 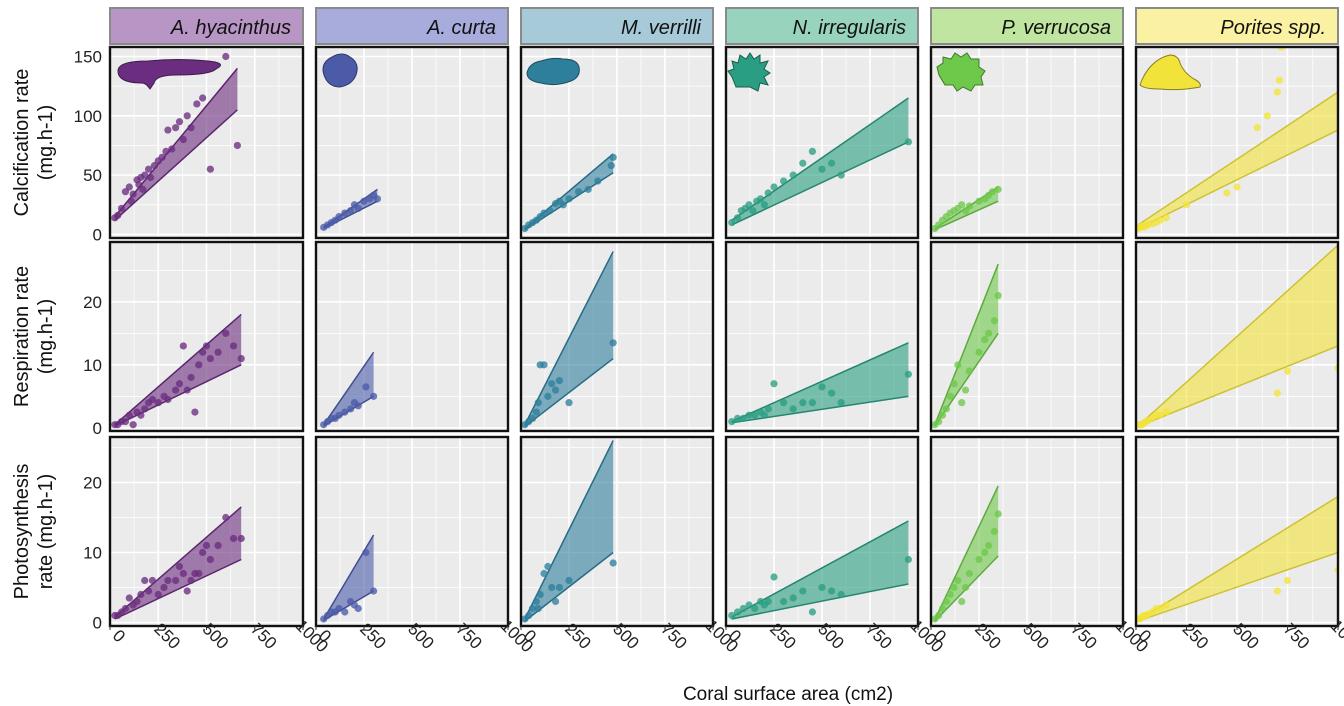 I want to click on facet-strip: A. hyacinthus, so click(x=206, y=26).